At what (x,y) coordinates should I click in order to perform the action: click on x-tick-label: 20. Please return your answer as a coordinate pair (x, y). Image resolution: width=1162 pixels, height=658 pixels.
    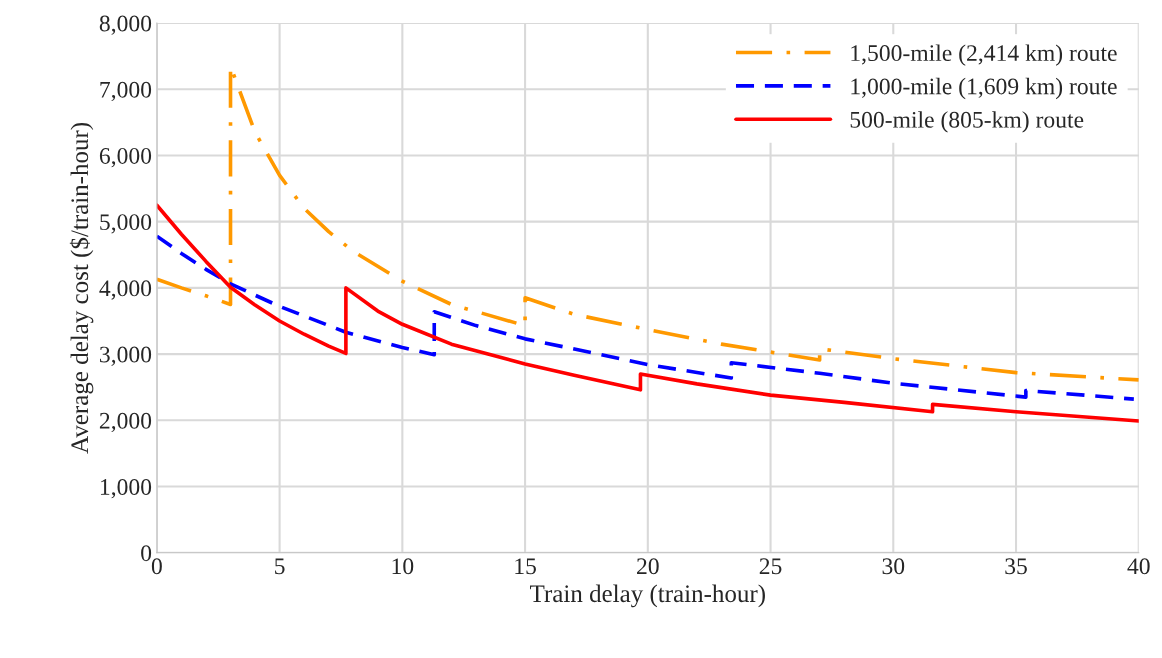
    Looking at the image, I should click on (648, 566).